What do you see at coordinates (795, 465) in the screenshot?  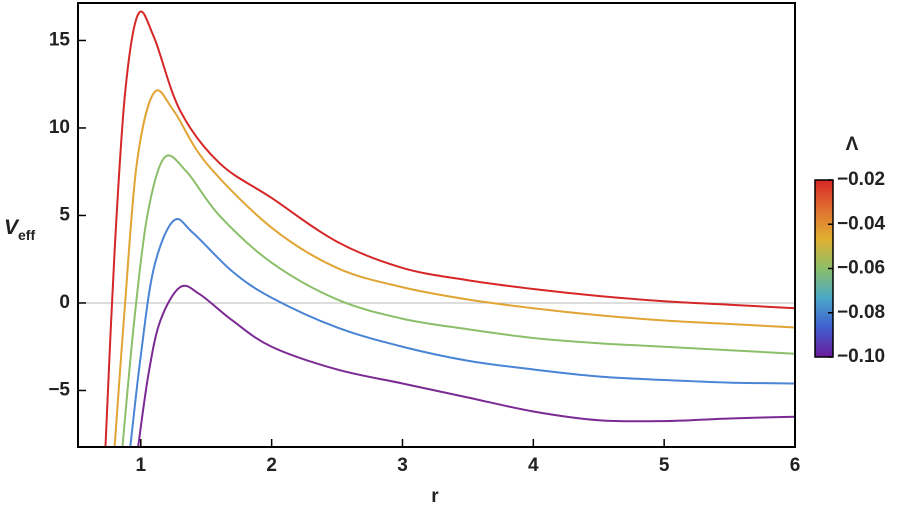 I see `x-tick-label: 6` at bounding box center [795, 465].